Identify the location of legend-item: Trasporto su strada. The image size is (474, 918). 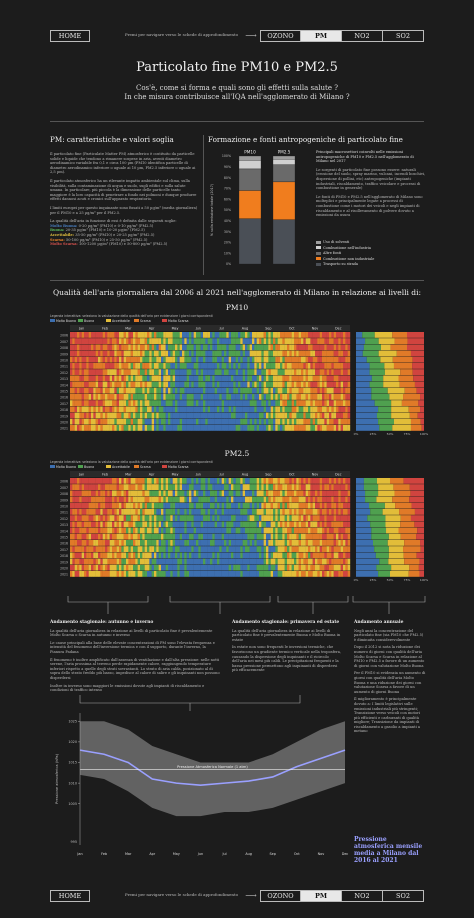
(345, 265).